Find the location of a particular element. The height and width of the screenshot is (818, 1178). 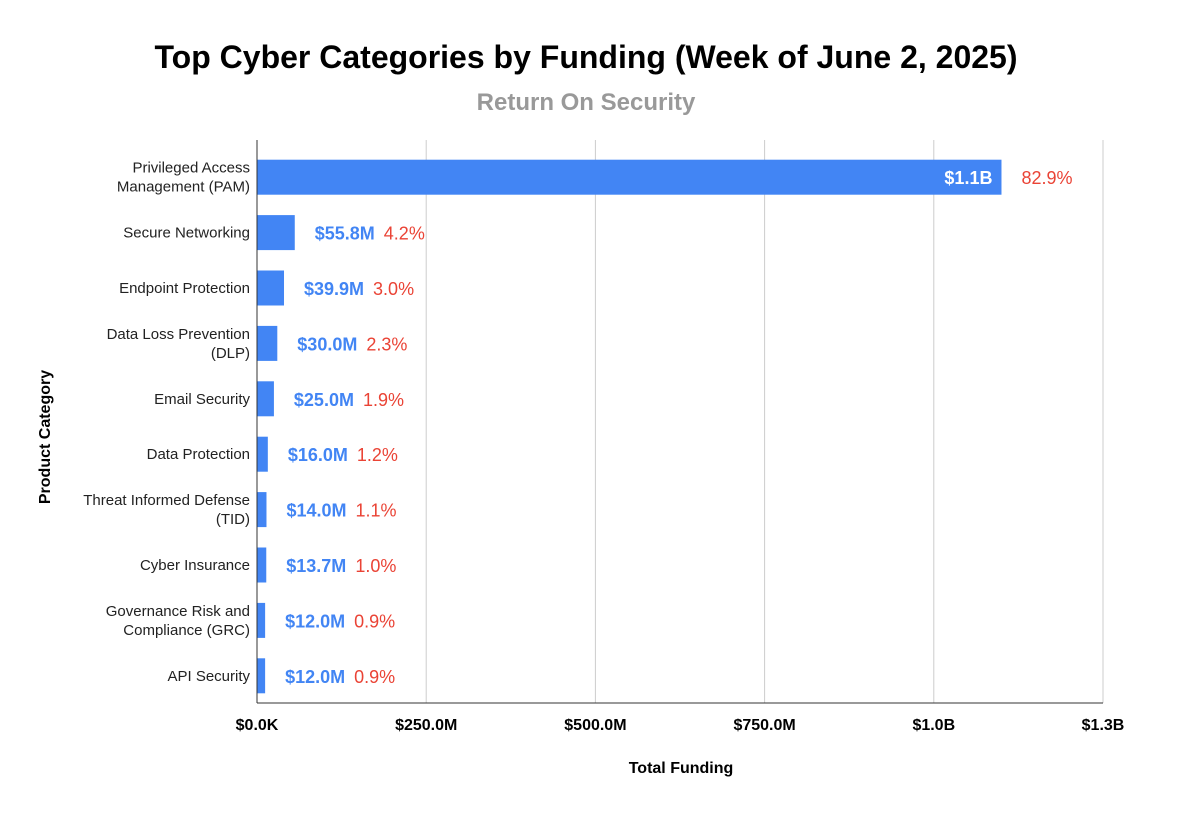

percent-label: 1.1% is located at coordinates (376, 511).